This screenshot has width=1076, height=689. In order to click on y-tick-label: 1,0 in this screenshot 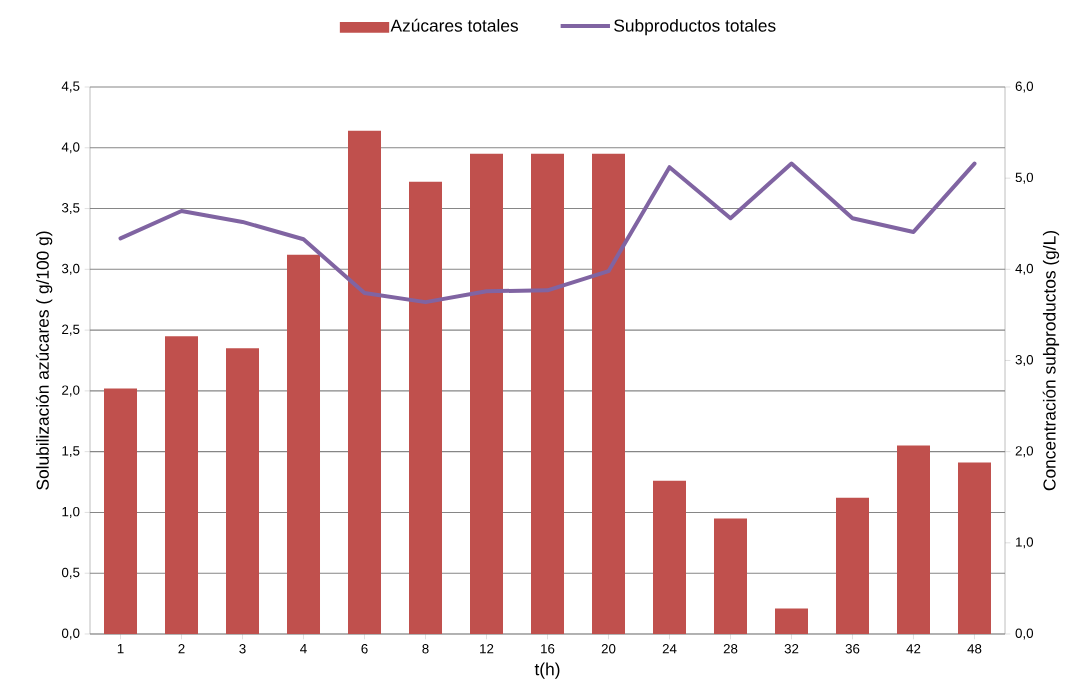, I will do `click(71, 512)`.